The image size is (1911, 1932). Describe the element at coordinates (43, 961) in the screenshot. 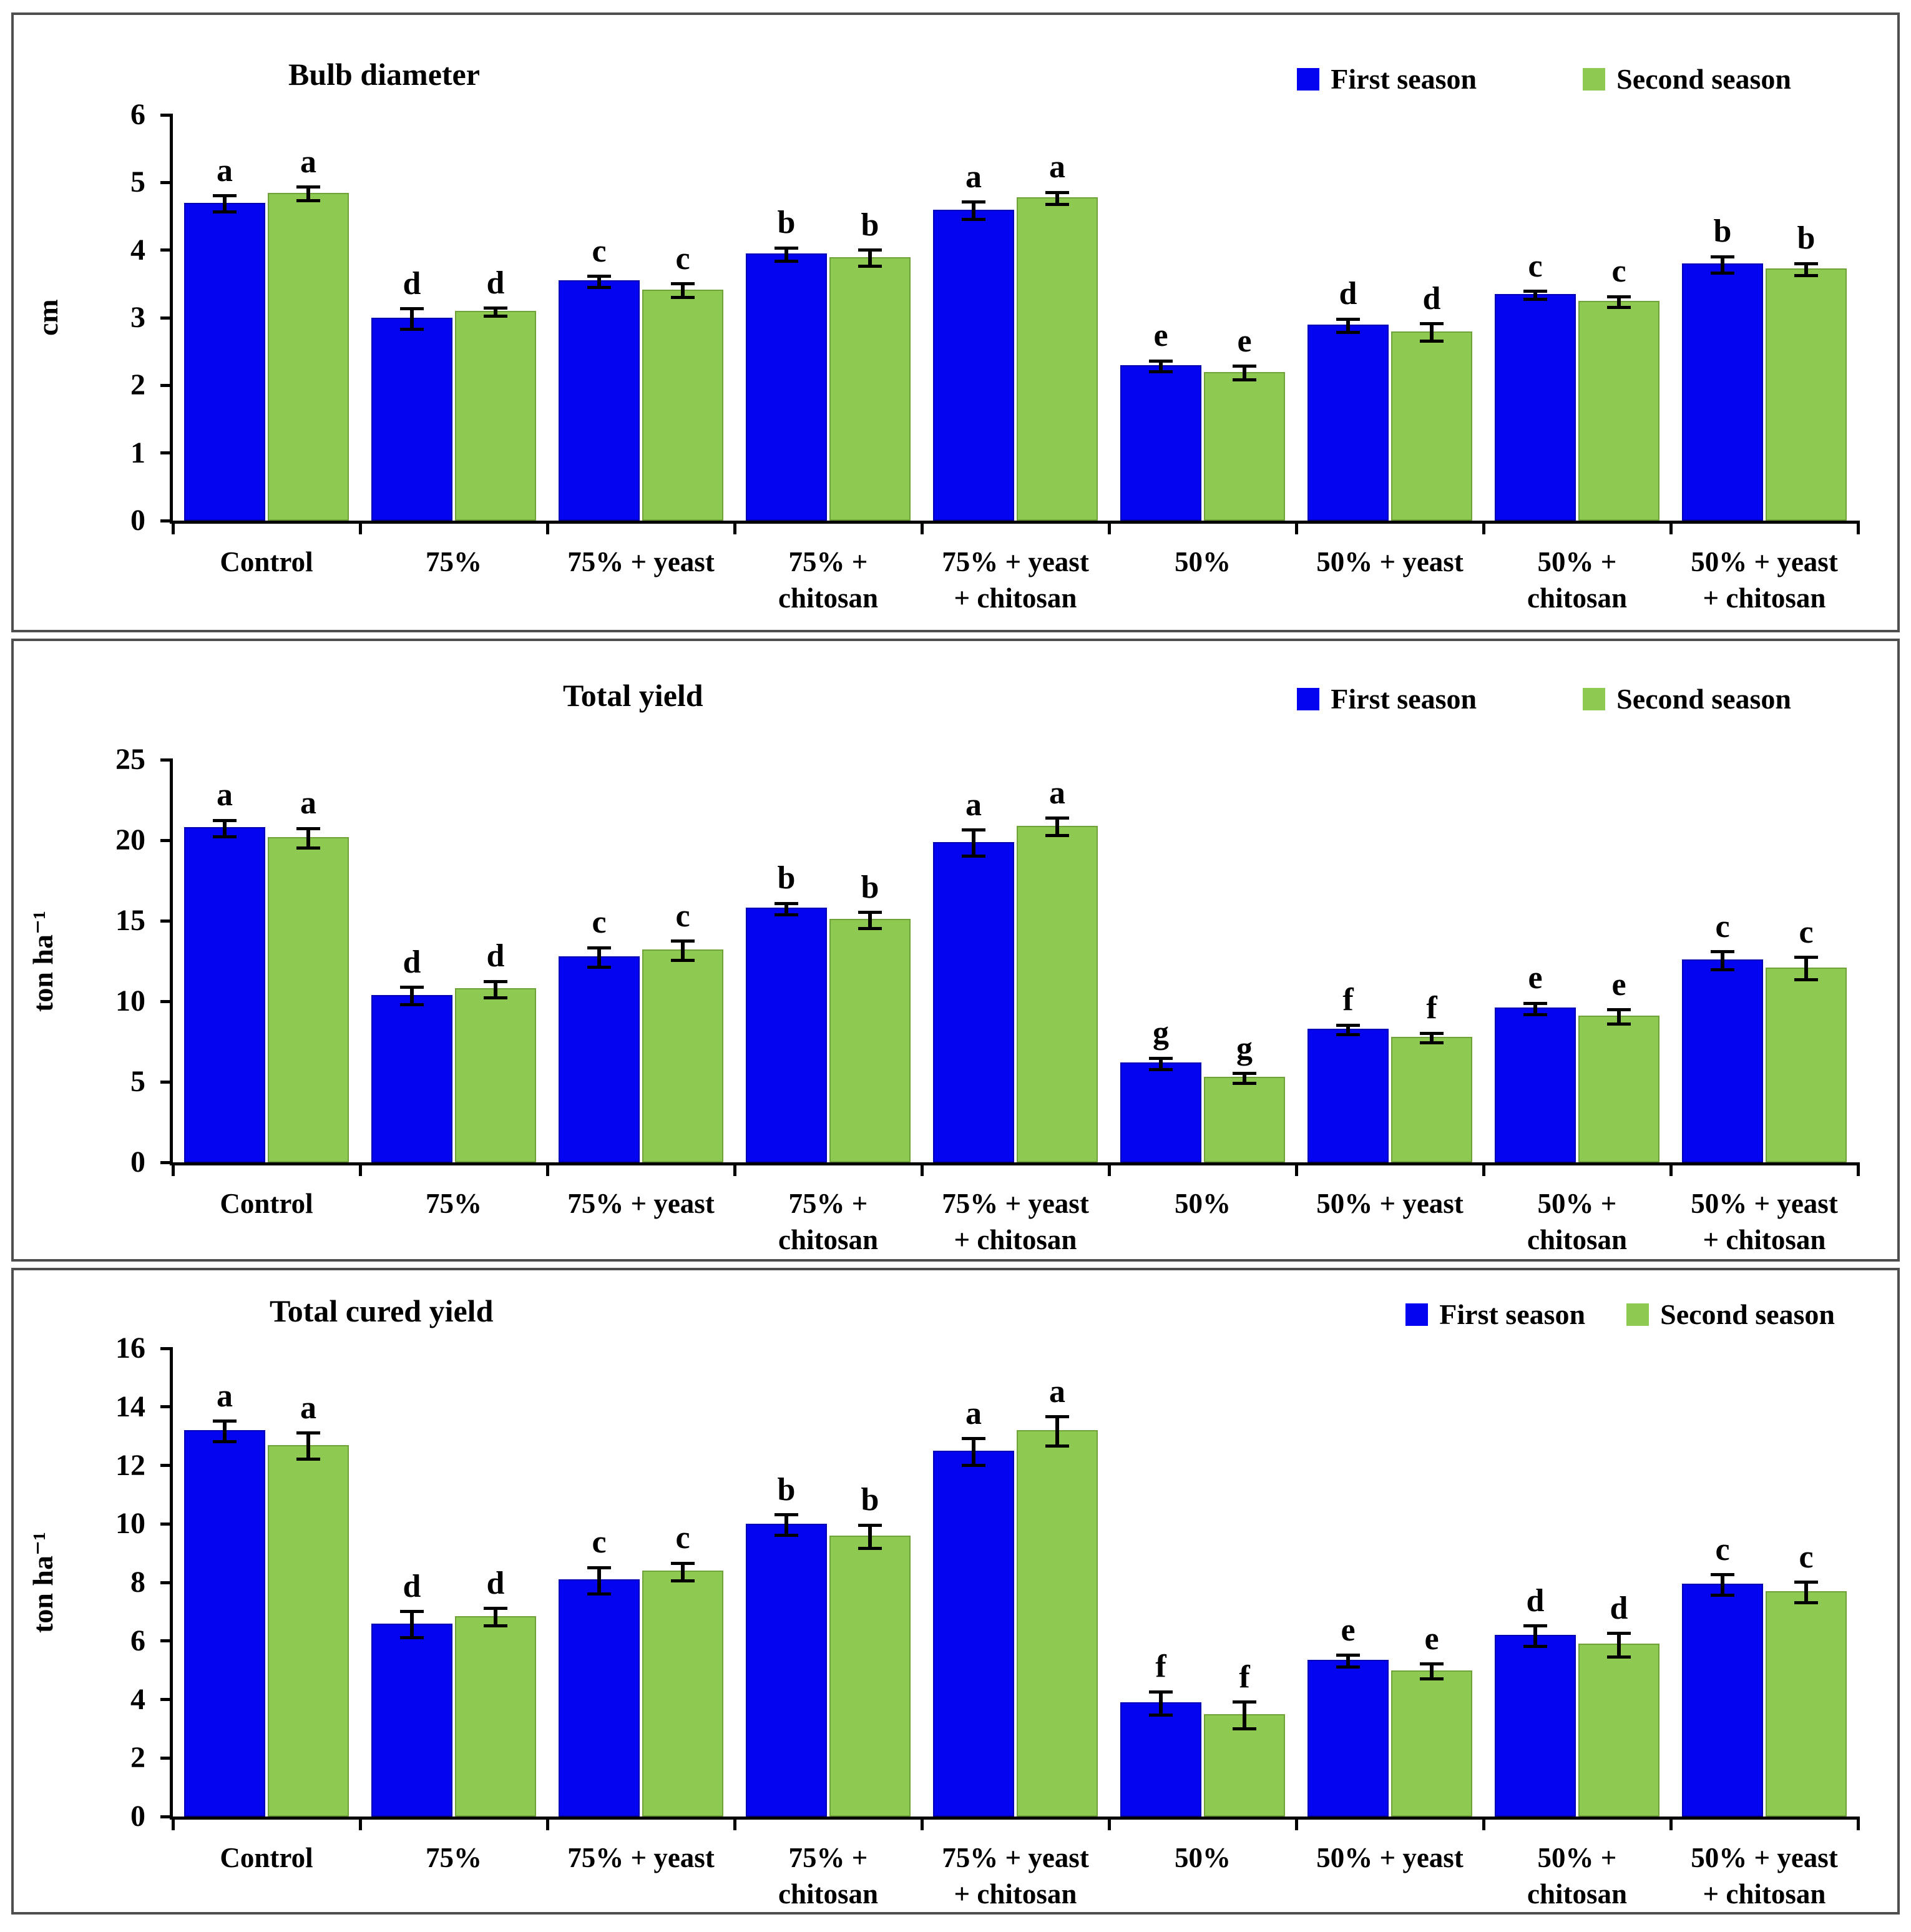

I see `y-axis-label: ton ha⁻¹` at that location.